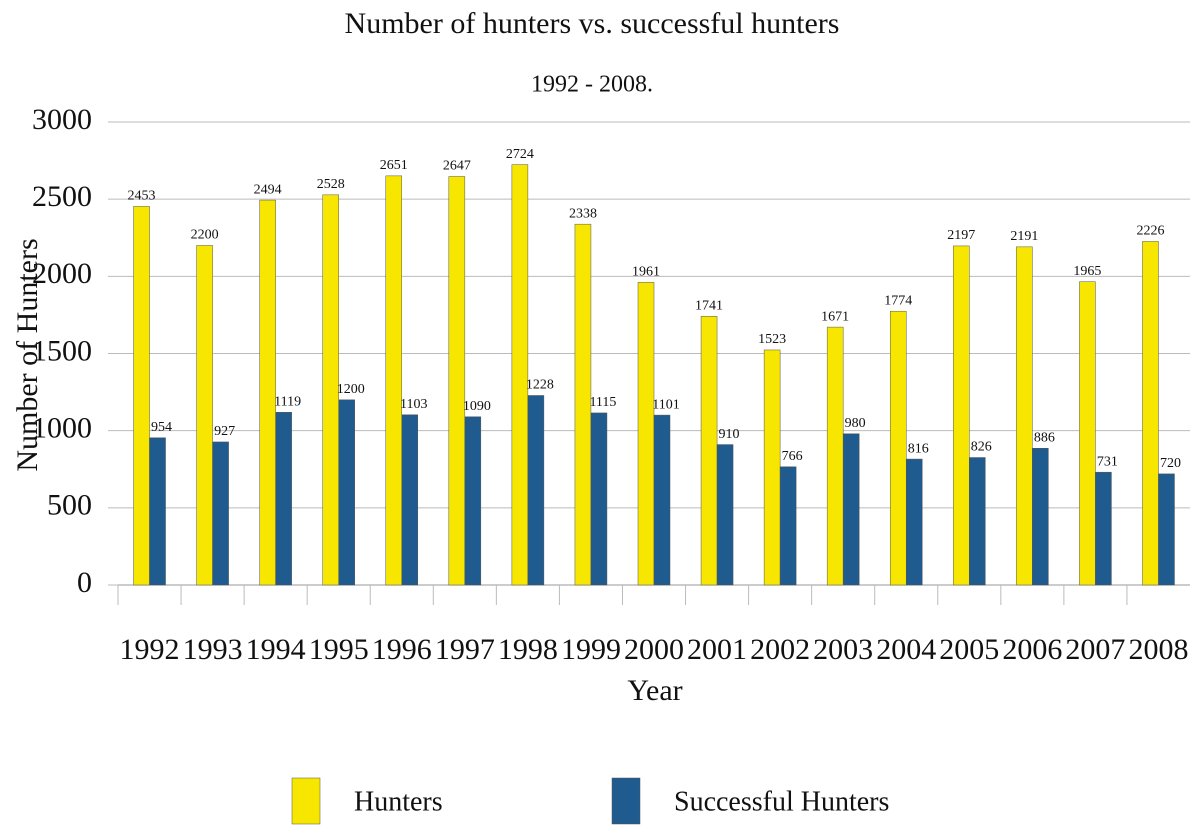 The height and width of the screenshot is (825, 1193). I want to click on x-tick-label: 2003, so click(843, 649).